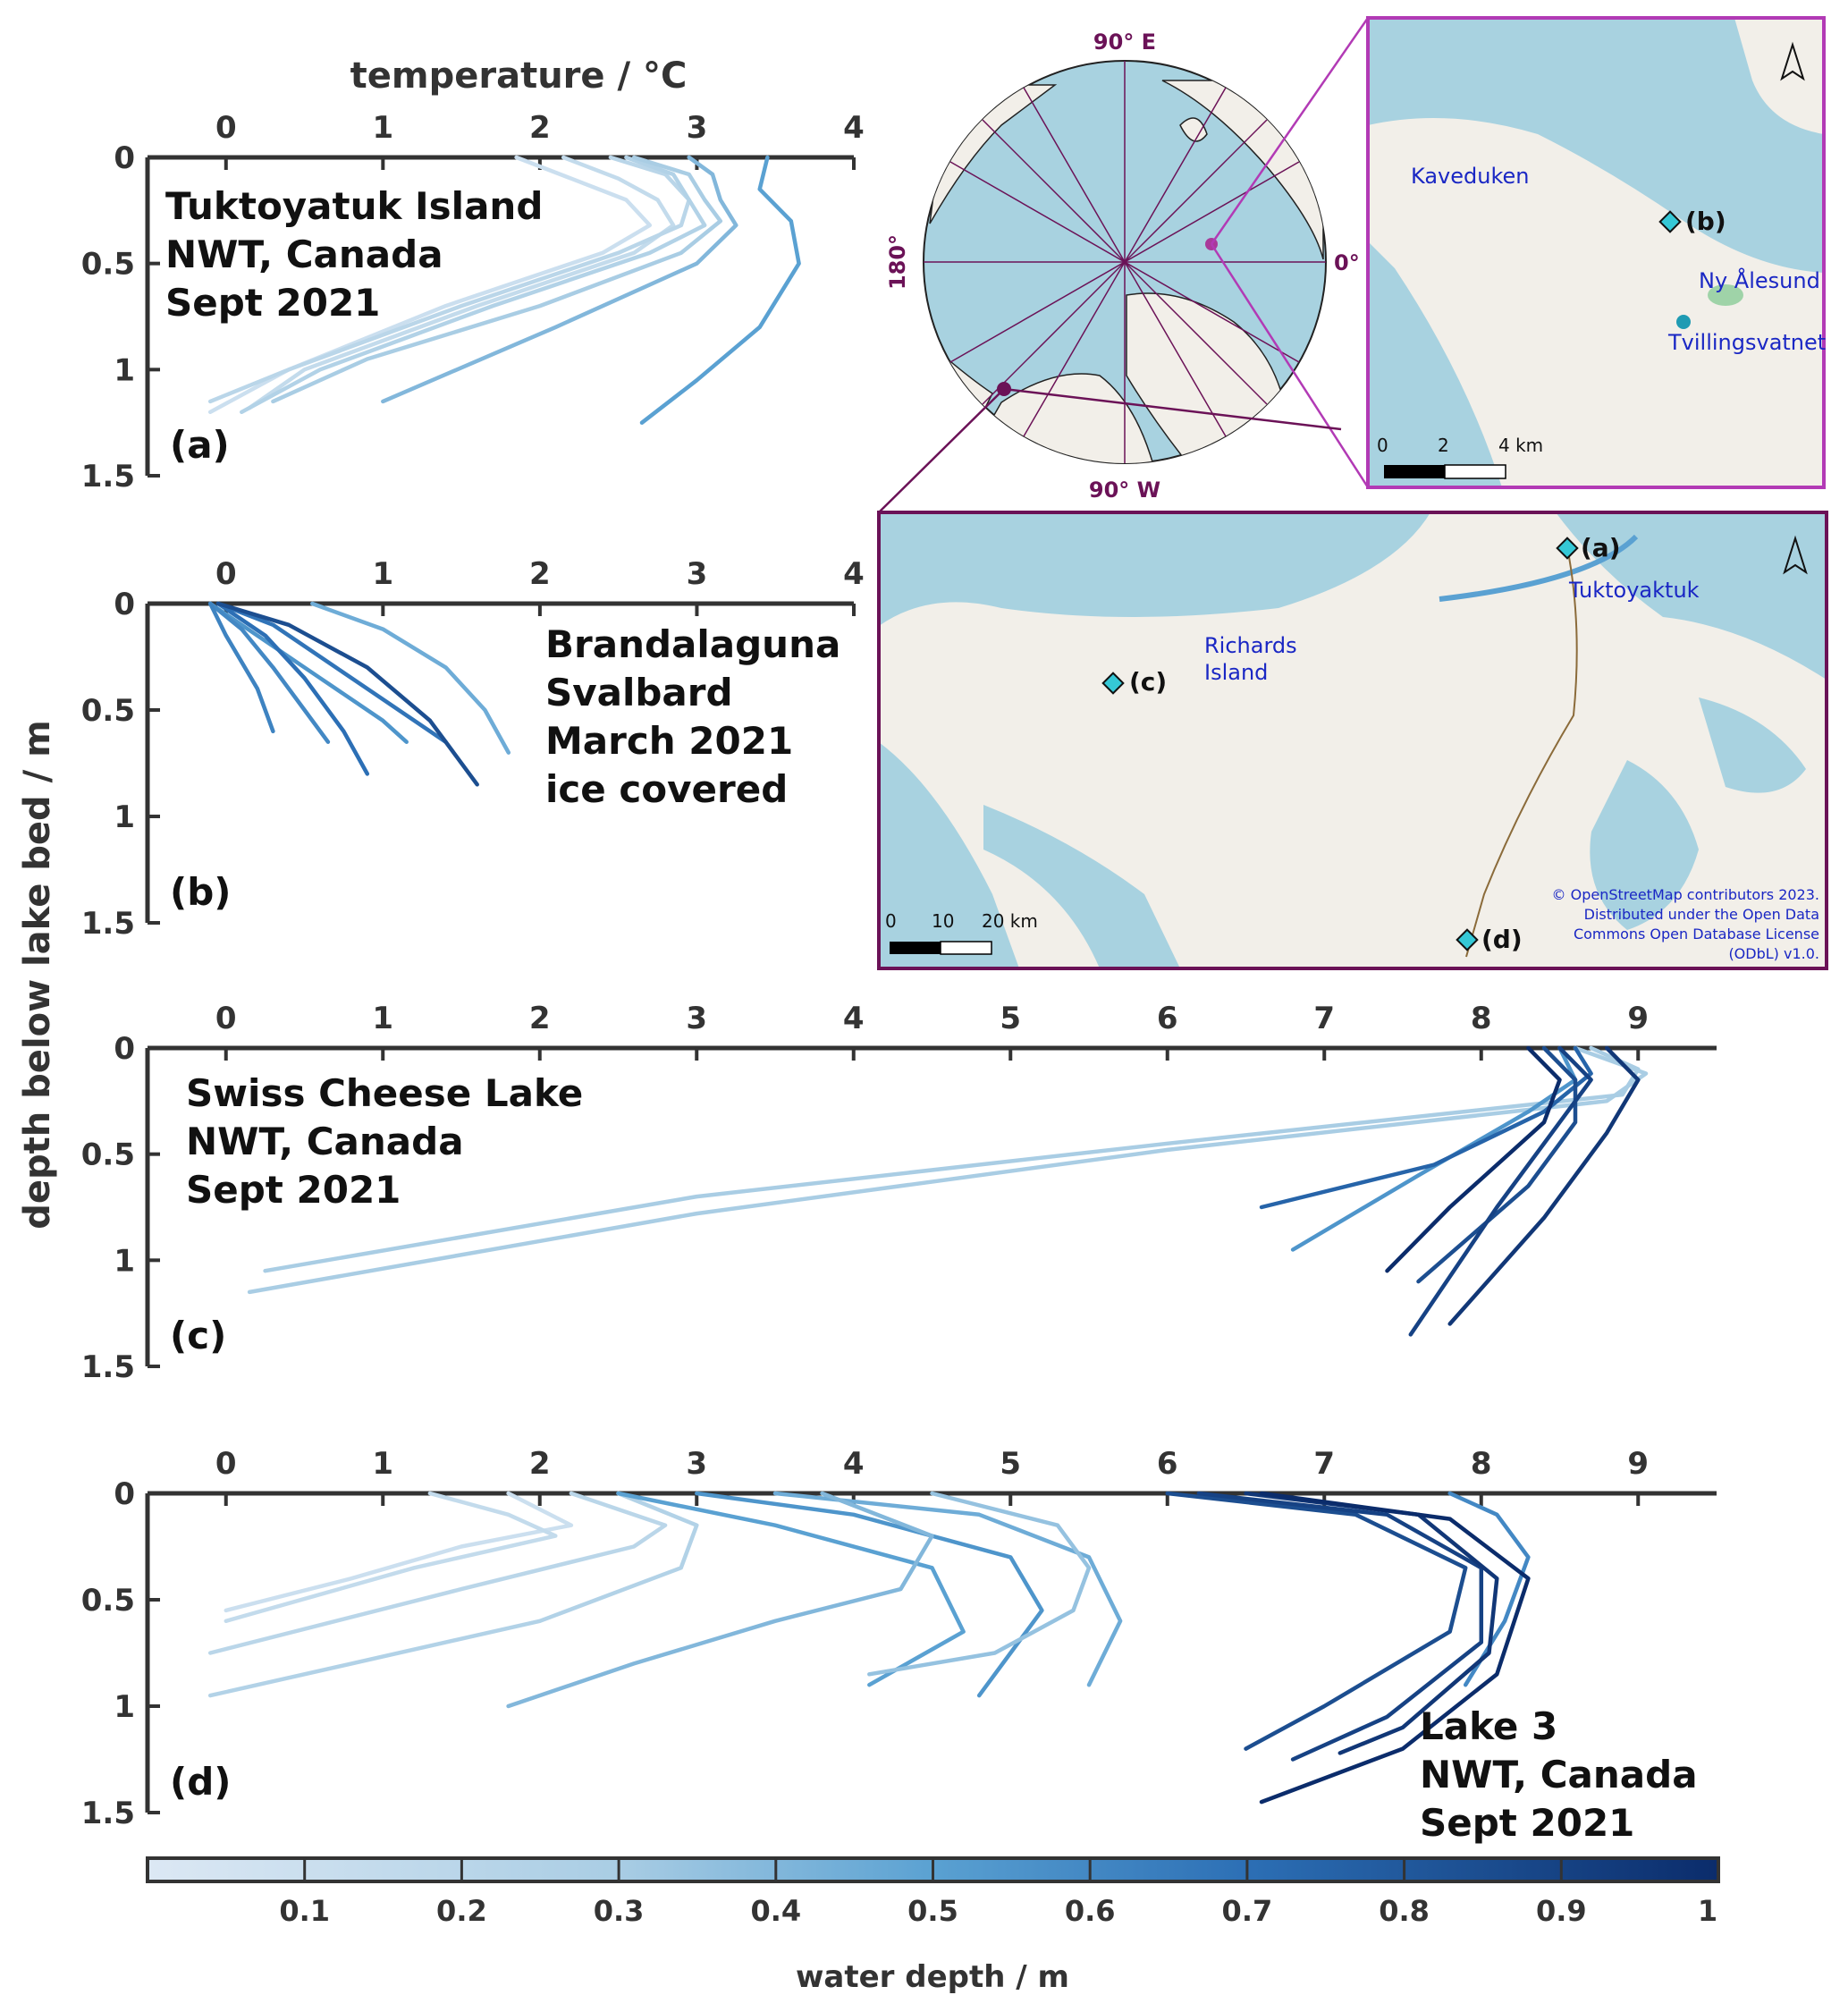 Image resolution: width=1848 pixels, height=1995 pixels. Describe the element at coordinates (1250, 646) in the screenshot. I see `place-richards: Richards` at that location.